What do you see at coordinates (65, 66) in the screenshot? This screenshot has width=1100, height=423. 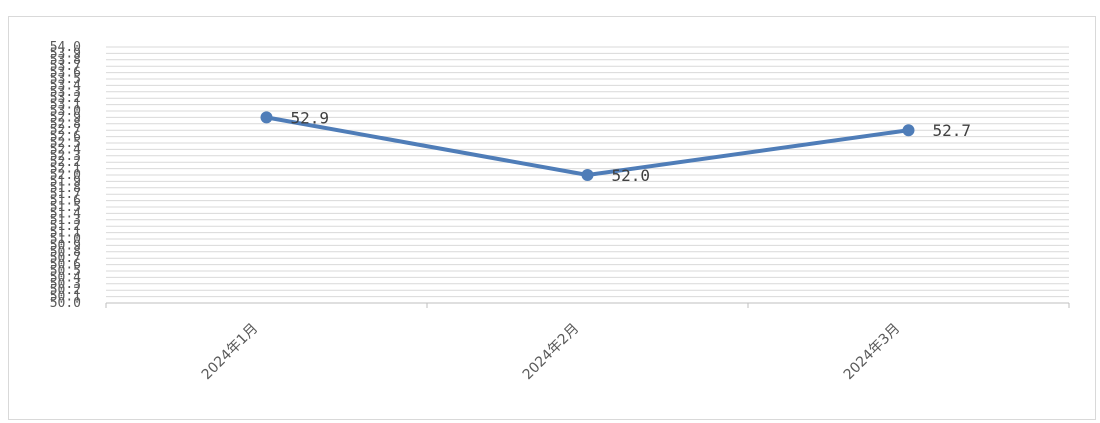 I see `y-tick-label: 53.7` at bounding box center [65, 66].